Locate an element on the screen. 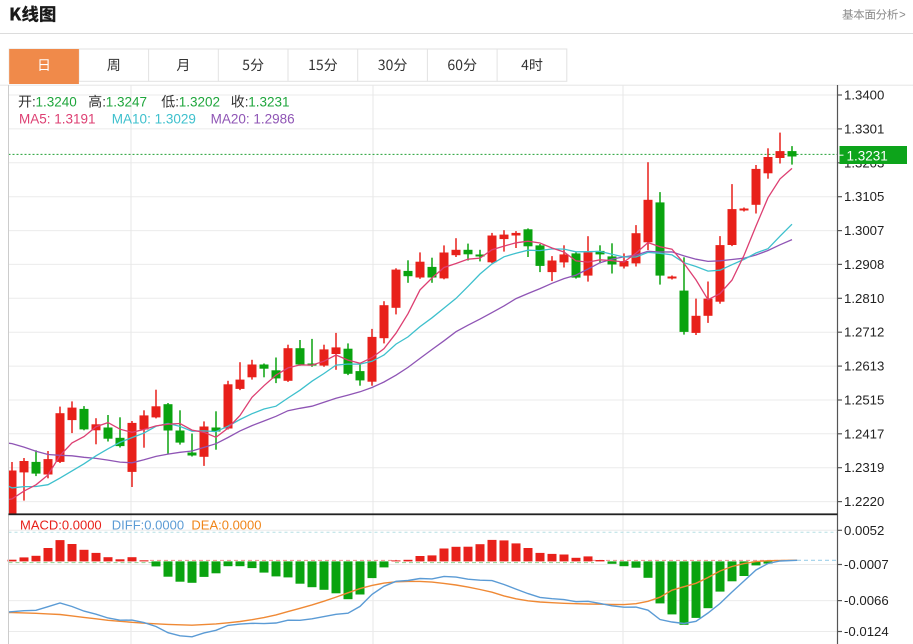  svg-text: 1.3202 is located at coordinates (199, 102).